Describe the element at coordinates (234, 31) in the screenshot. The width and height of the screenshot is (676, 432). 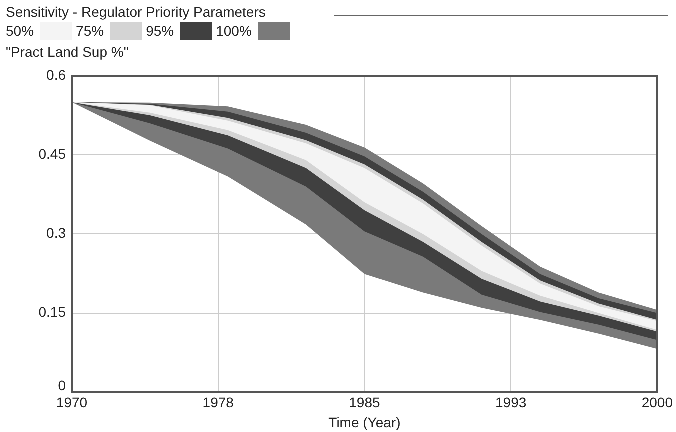
I see `legend-label: 100%` at that location.